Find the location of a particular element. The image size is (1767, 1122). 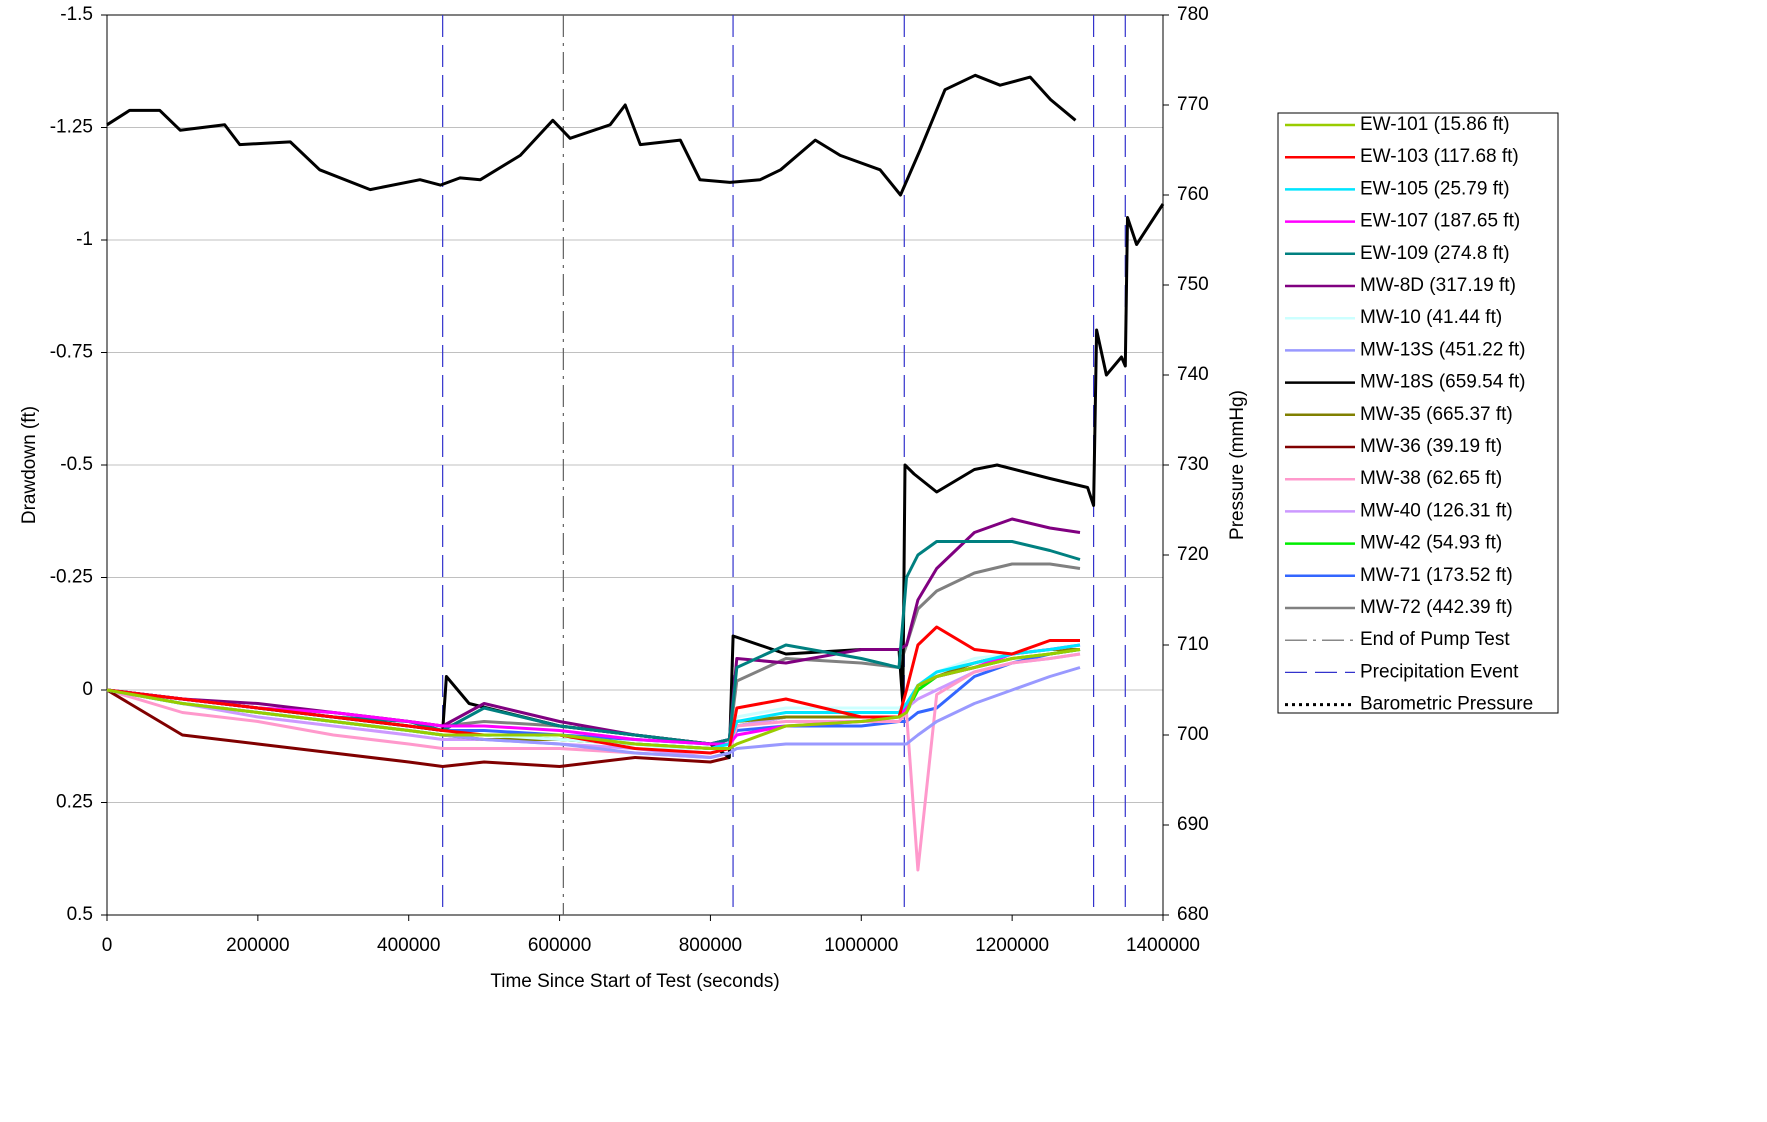

y-tick-label: -1.25 is located at coordinates (71, 127).